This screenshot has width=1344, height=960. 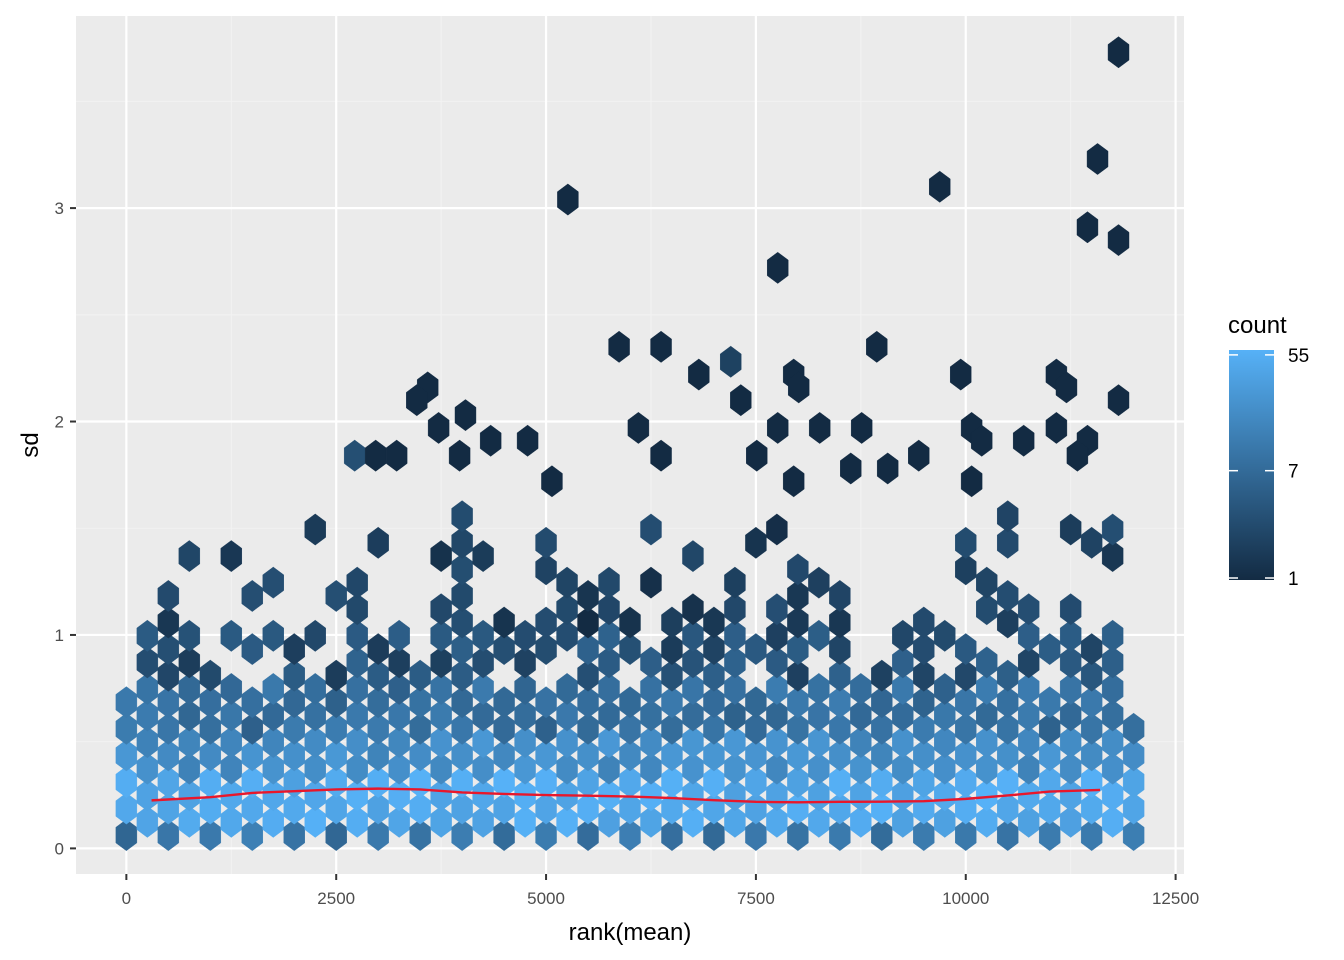 I want to click on legend-label: 7, so click(x=1293, y=472).